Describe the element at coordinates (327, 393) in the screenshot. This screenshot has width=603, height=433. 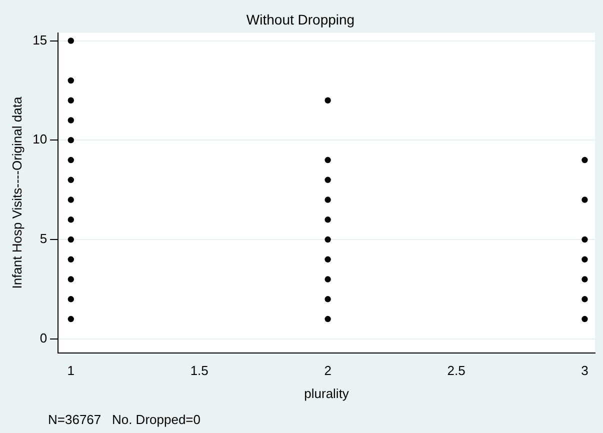
I see `x-axis-title: plurality` at that location.